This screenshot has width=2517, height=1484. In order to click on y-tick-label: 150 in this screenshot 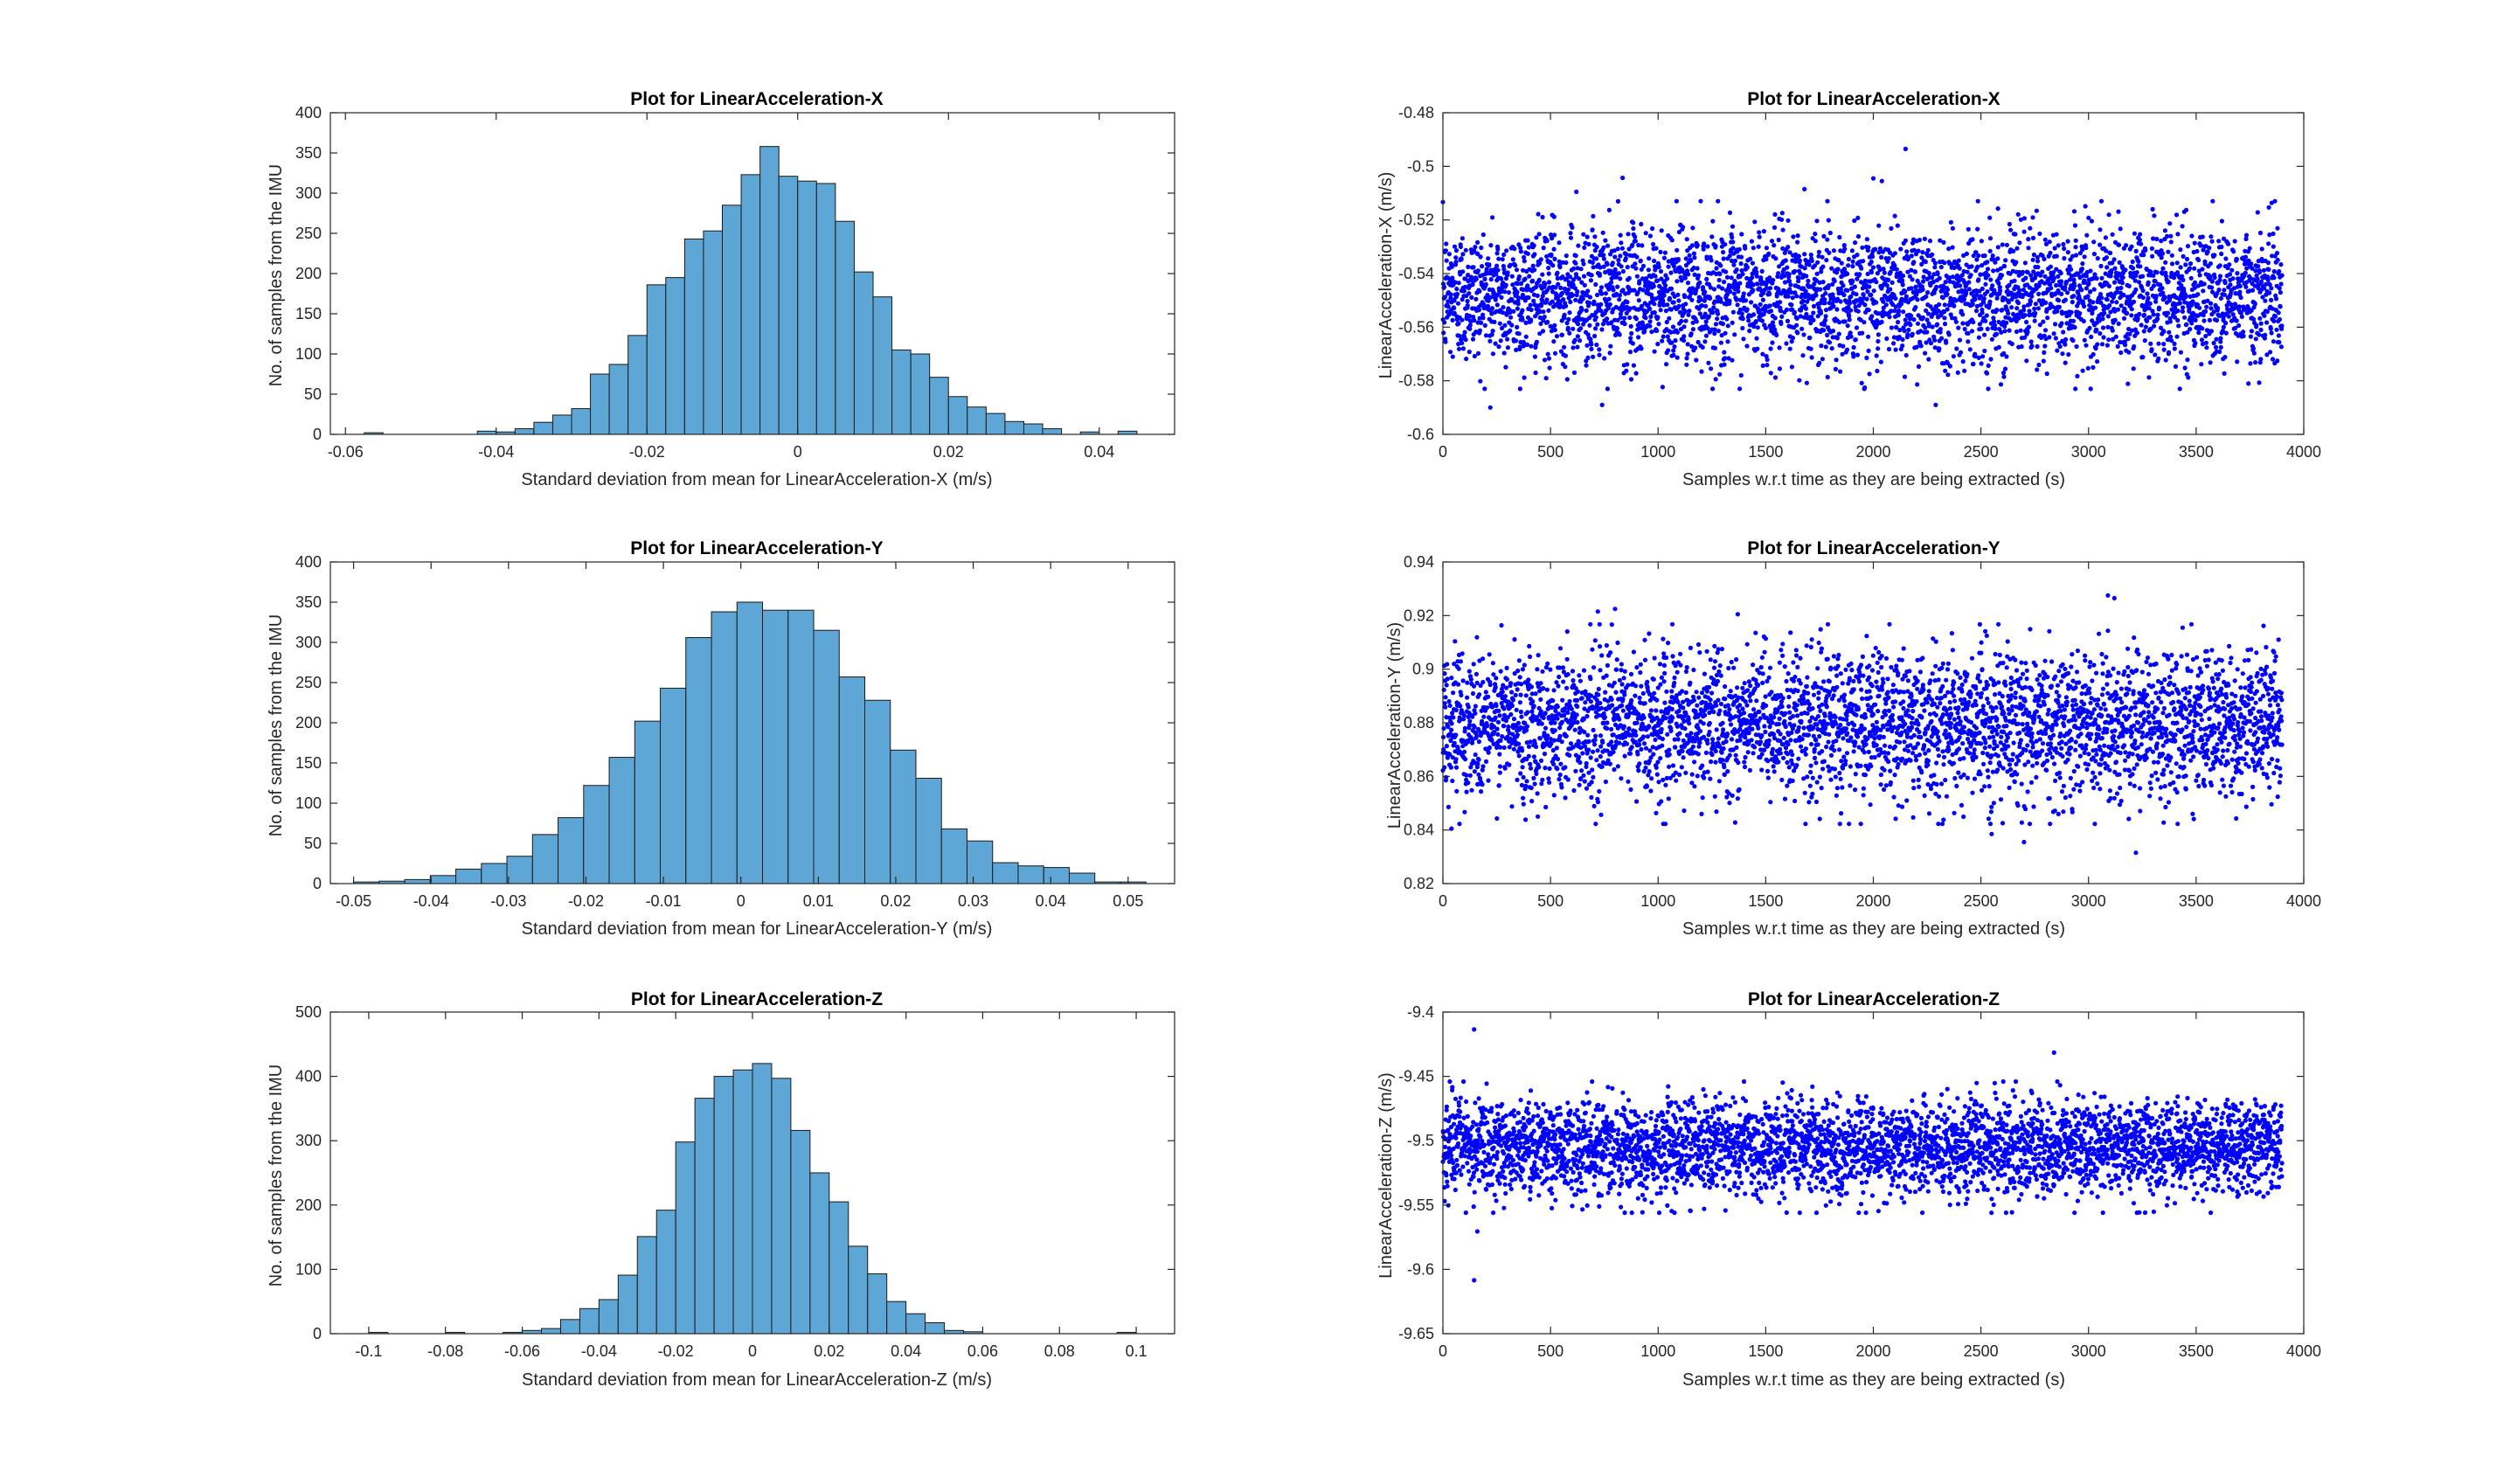, I will do `click(308, 763)`.